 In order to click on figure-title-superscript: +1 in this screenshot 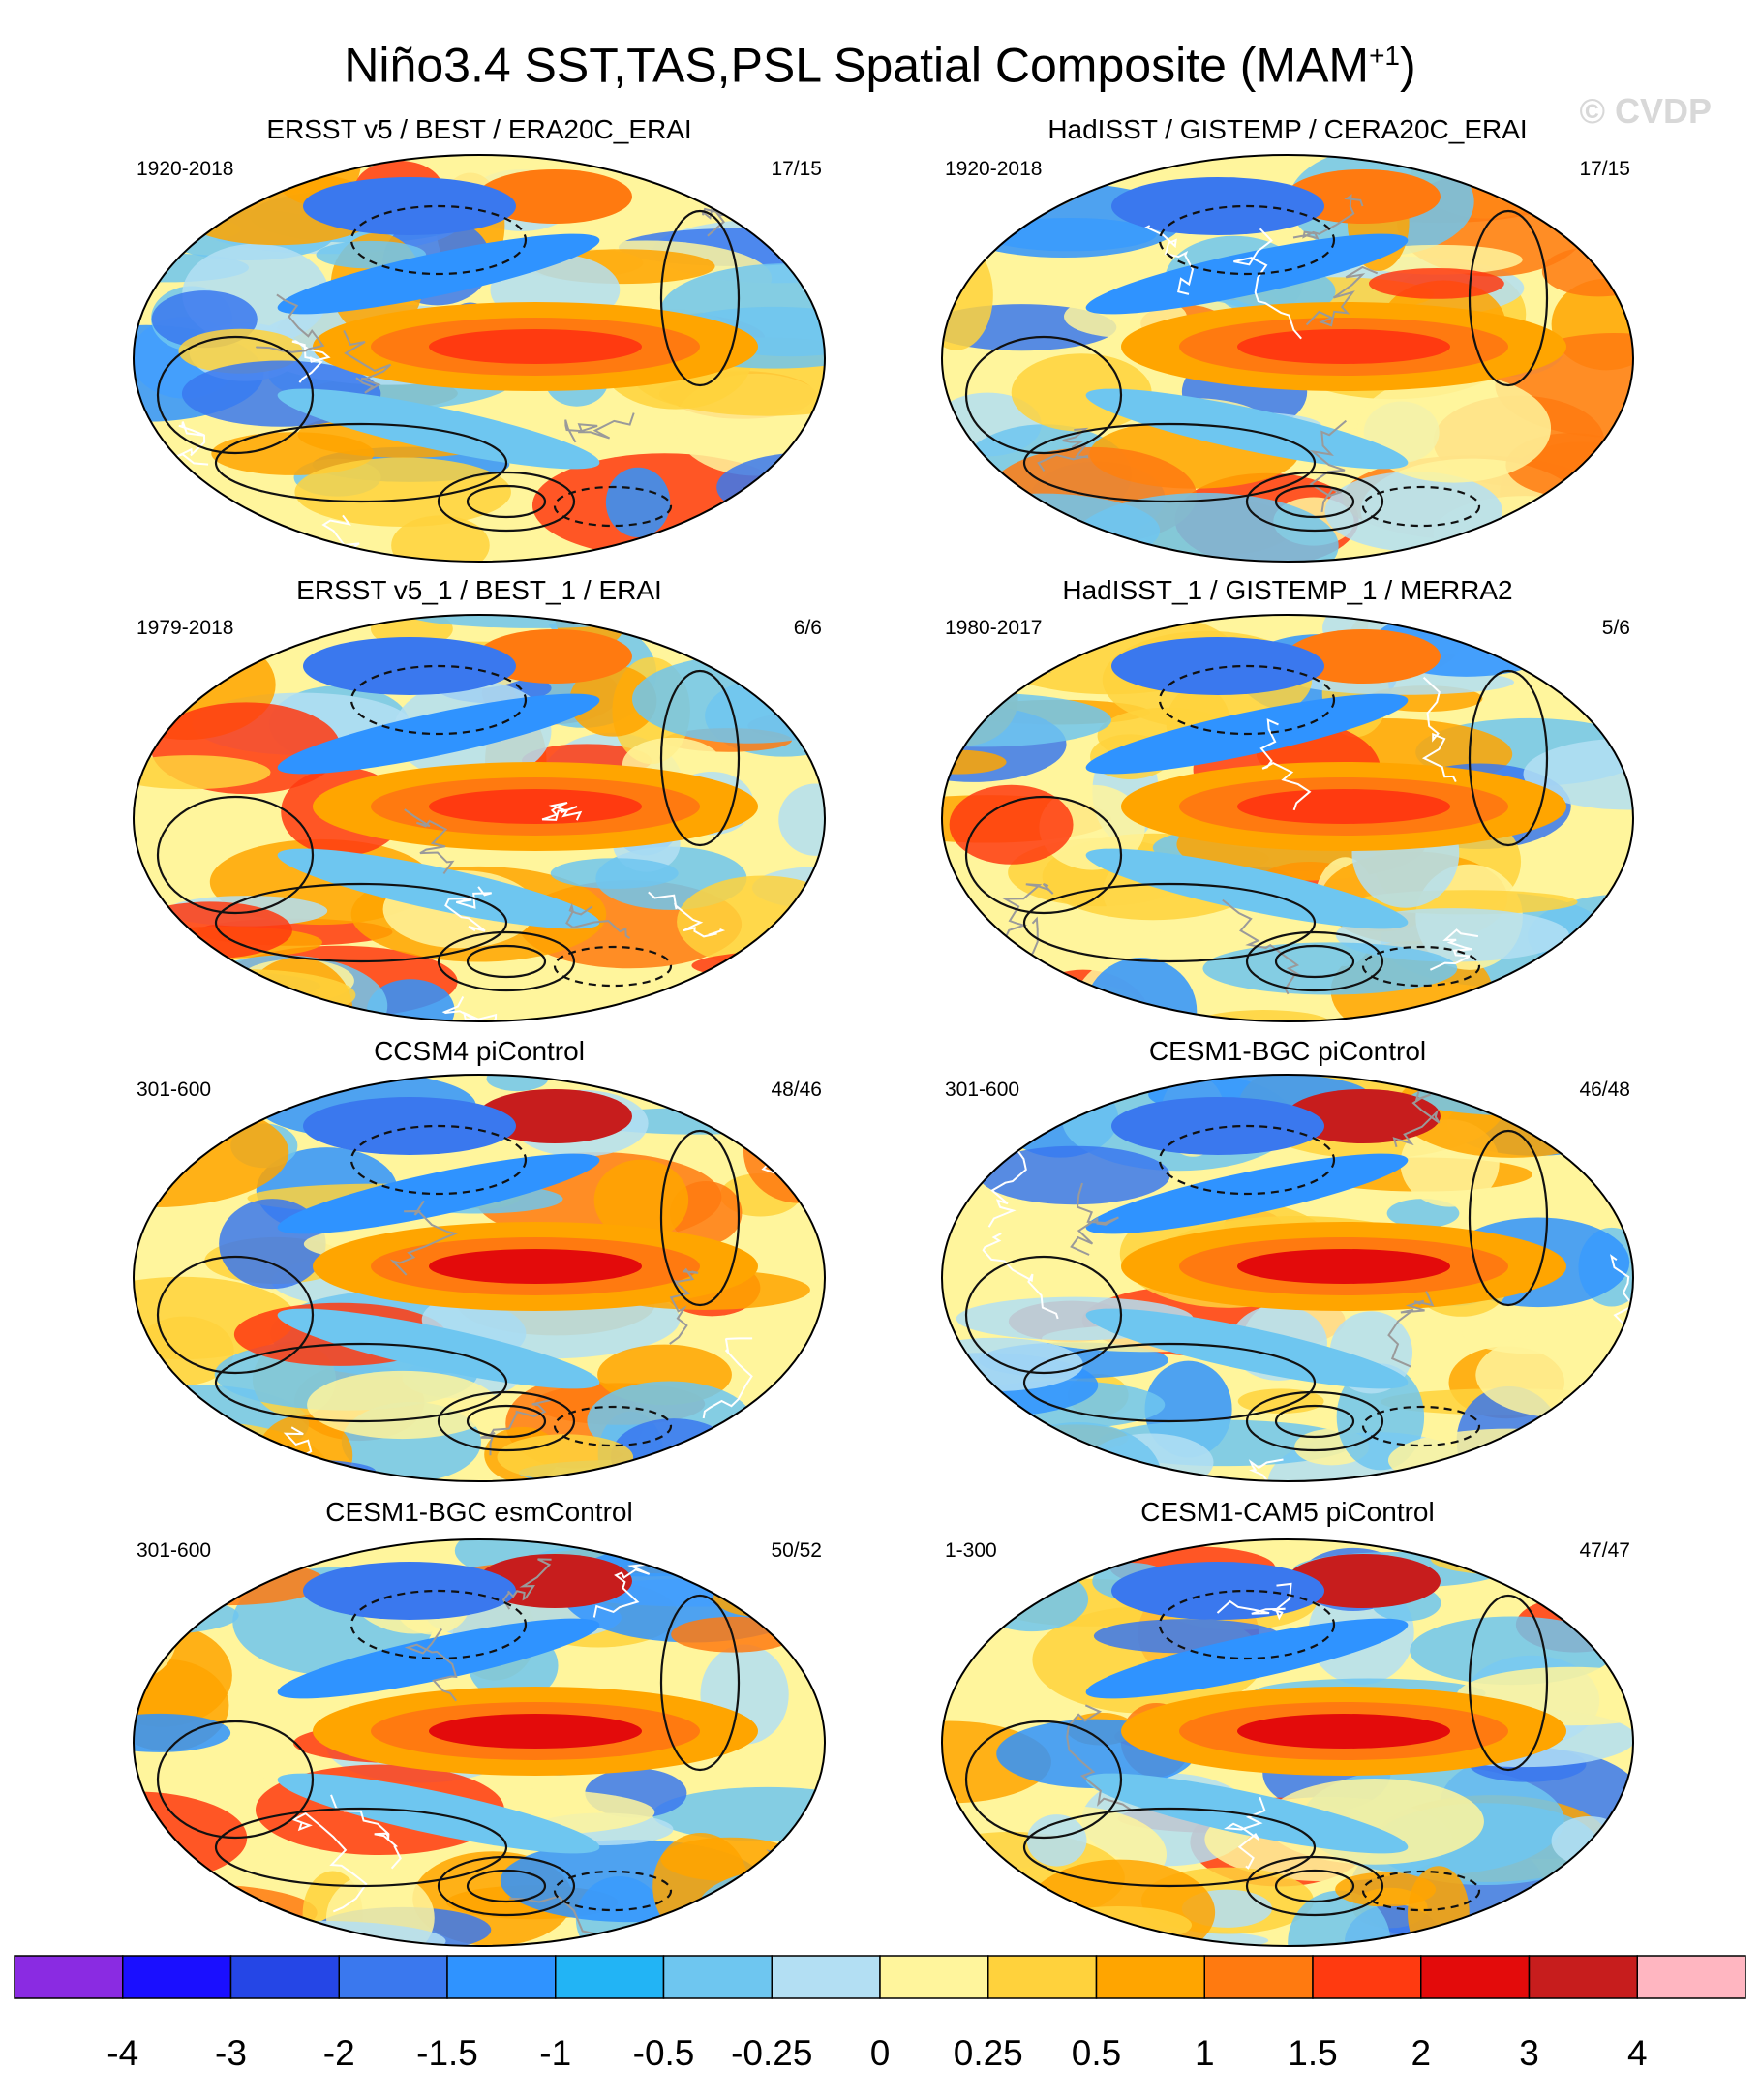, I will do `click(1385, 56)`.